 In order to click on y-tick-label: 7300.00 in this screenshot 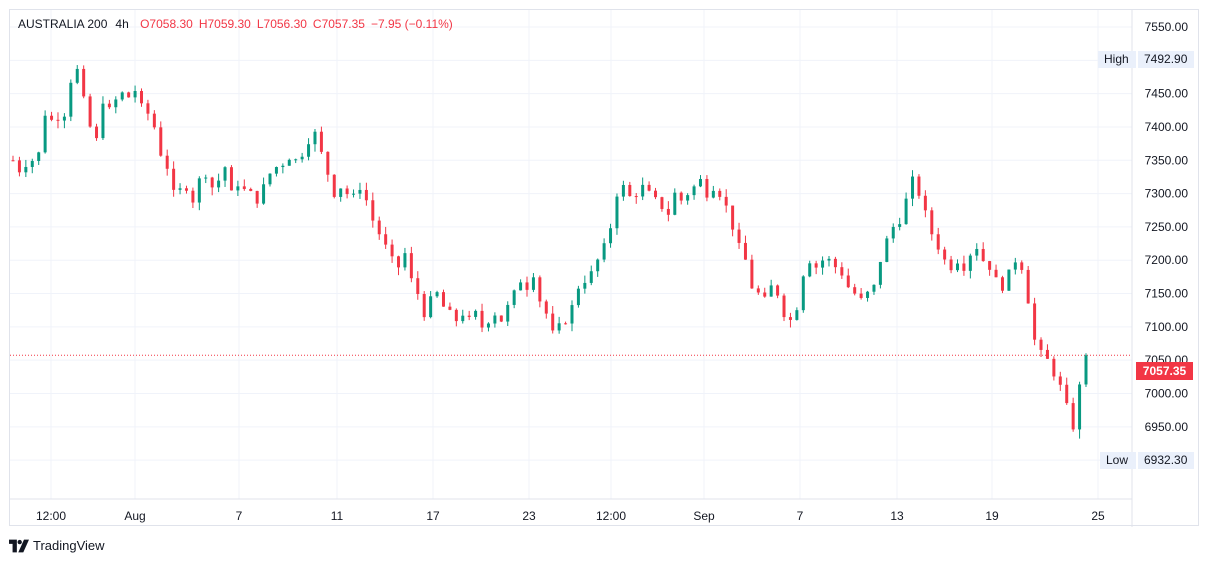, I will do `click(1167, 194)`.